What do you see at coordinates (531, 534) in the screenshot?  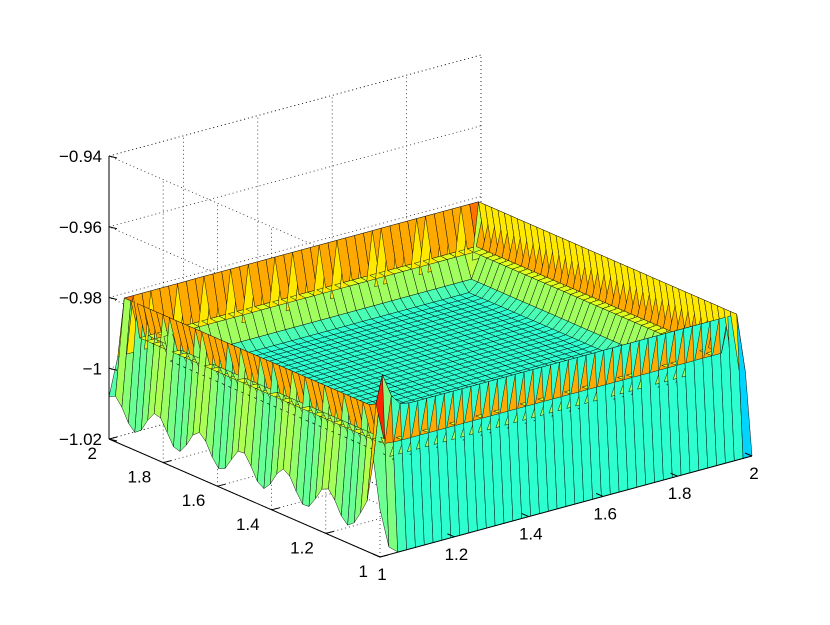 I see `x-tick-label-2: 1.4` at bounding box center [531, 534].